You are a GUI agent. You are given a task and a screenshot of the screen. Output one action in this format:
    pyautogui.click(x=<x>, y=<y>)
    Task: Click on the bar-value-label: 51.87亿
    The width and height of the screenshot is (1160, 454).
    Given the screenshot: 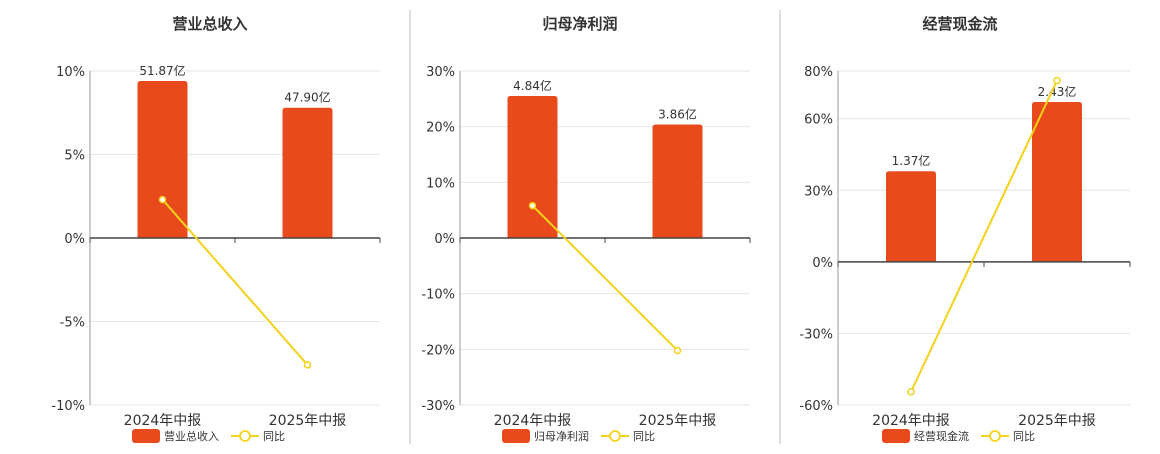 What is the action you would take?
    pyautogui.click(x=162, y=70)
    